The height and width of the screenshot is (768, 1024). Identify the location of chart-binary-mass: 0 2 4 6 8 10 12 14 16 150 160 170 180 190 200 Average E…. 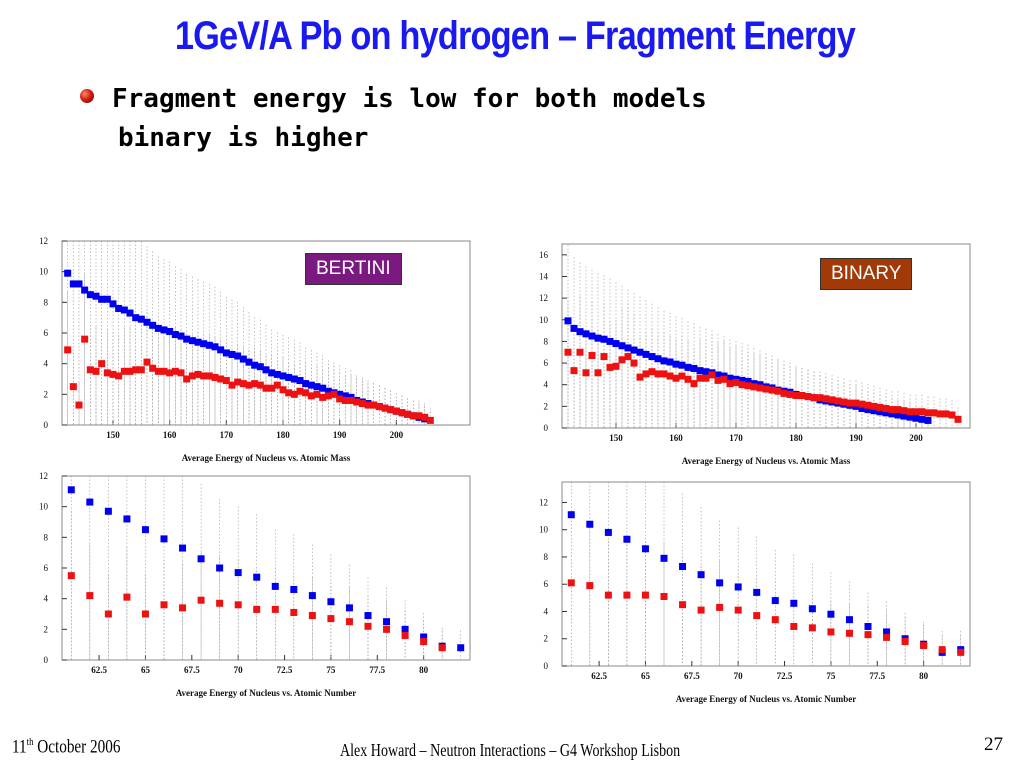
(755, 354).